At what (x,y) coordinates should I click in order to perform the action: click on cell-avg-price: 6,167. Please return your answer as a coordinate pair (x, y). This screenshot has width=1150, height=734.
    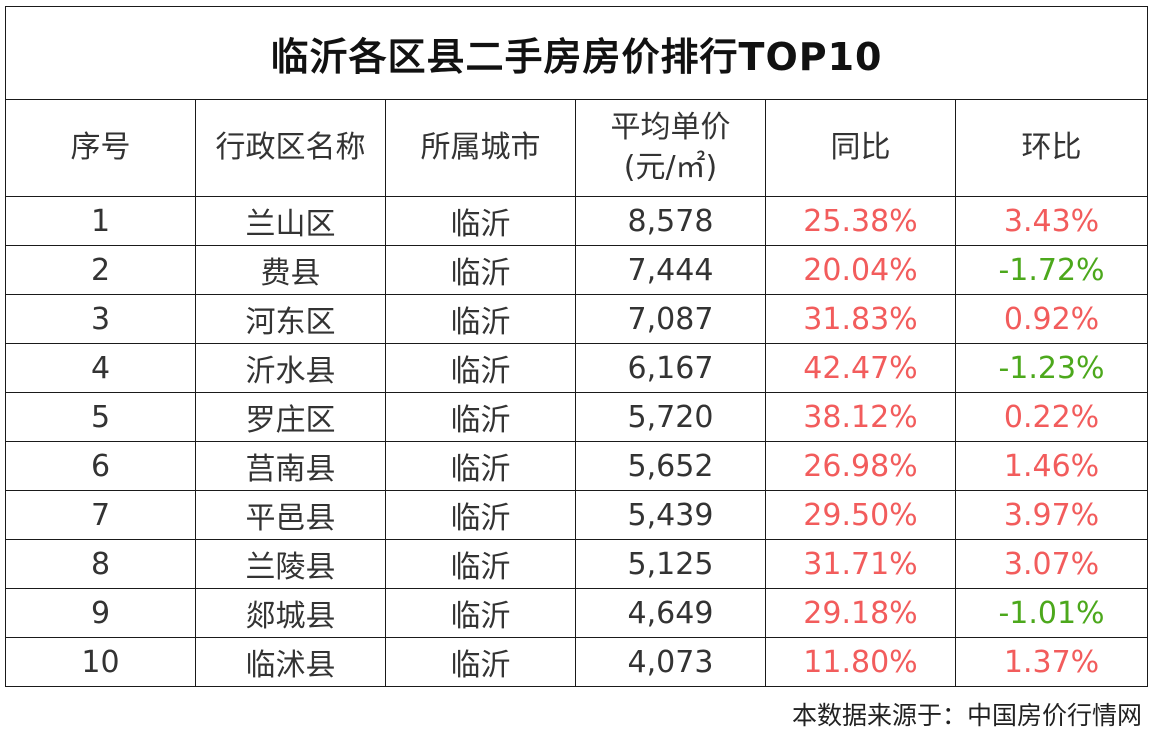
    Looking at the image, I should click on (670, 368).